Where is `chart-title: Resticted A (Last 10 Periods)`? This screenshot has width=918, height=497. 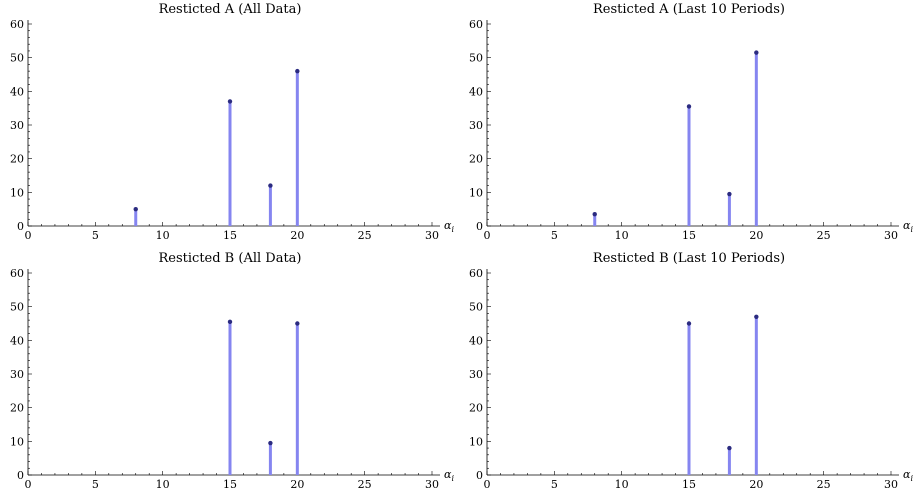
chart-title: Resticted A (Last 10 Periods) is located at coordinates (689, 9).